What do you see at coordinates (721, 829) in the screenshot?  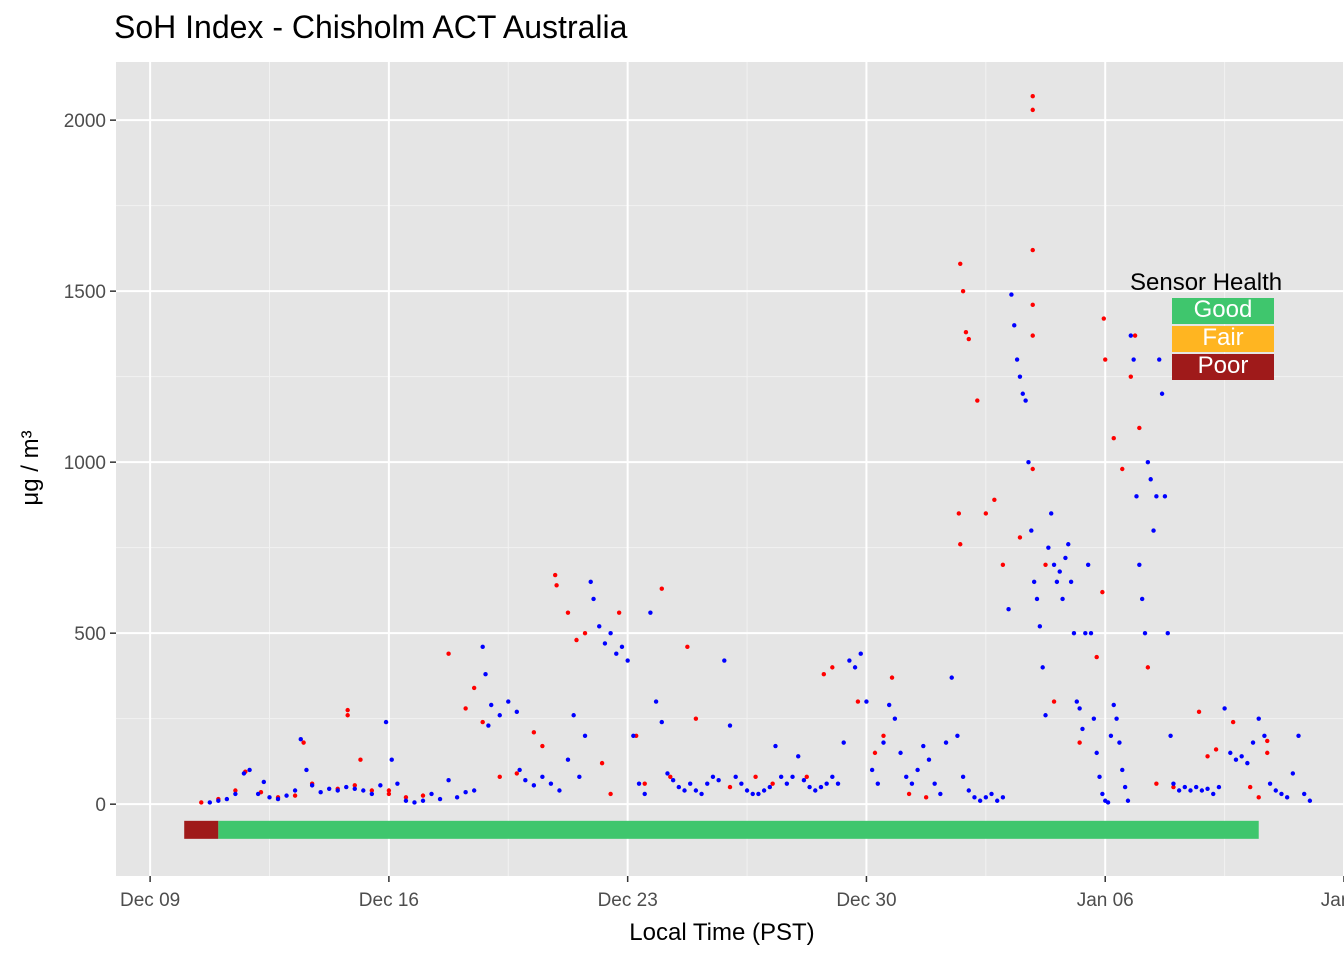 I see `health-bar` at bounding box center [721, 829].